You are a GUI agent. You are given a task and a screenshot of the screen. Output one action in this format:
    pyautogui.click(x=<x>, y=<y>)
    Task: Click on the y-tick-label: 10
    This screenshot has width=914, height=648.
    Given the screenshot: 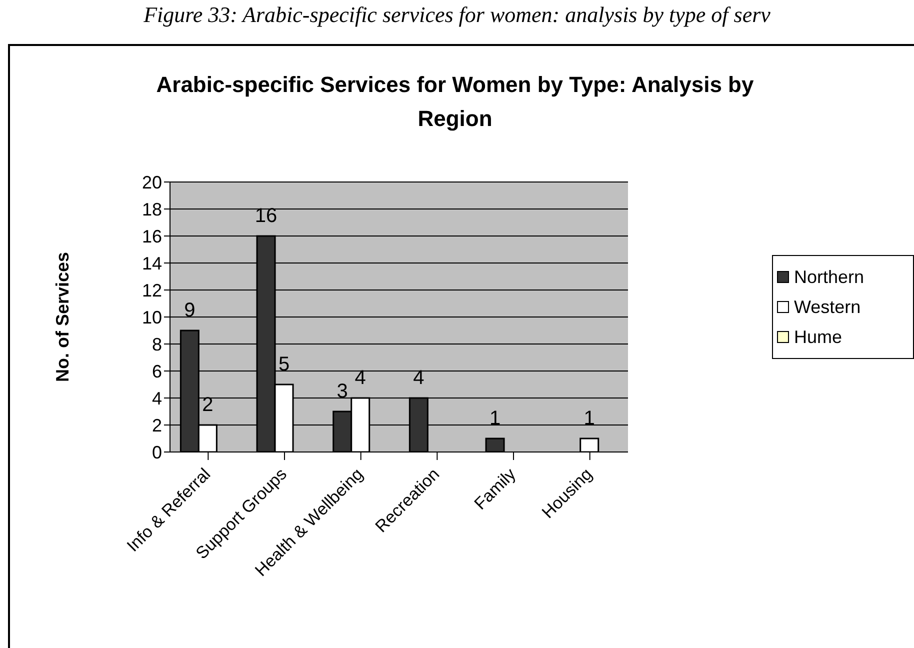 What is the action you would take?
    pyautogui.click(x=152, y=317)
    